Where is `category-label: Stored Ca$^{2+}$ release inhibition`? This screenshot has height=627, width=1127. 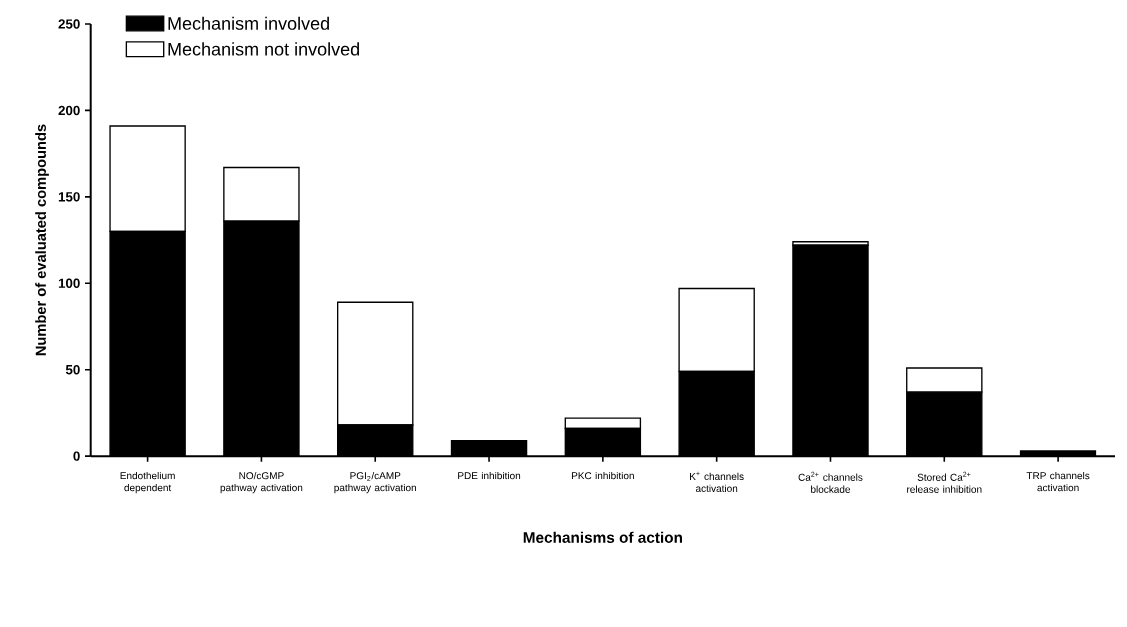
category-label: Stored Ca$^{2+}$ release inhibition is located at coordinates (944, 482).